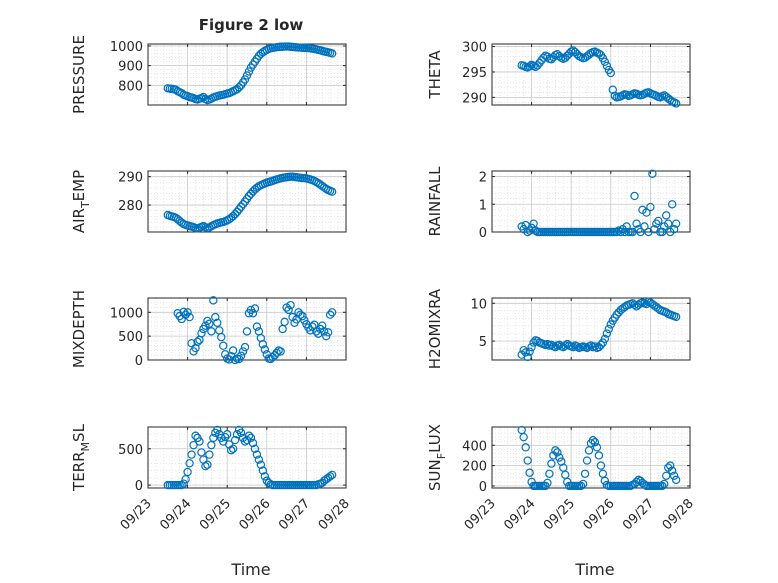  I want to click on y-tick-label: 900, so click(130, 67).